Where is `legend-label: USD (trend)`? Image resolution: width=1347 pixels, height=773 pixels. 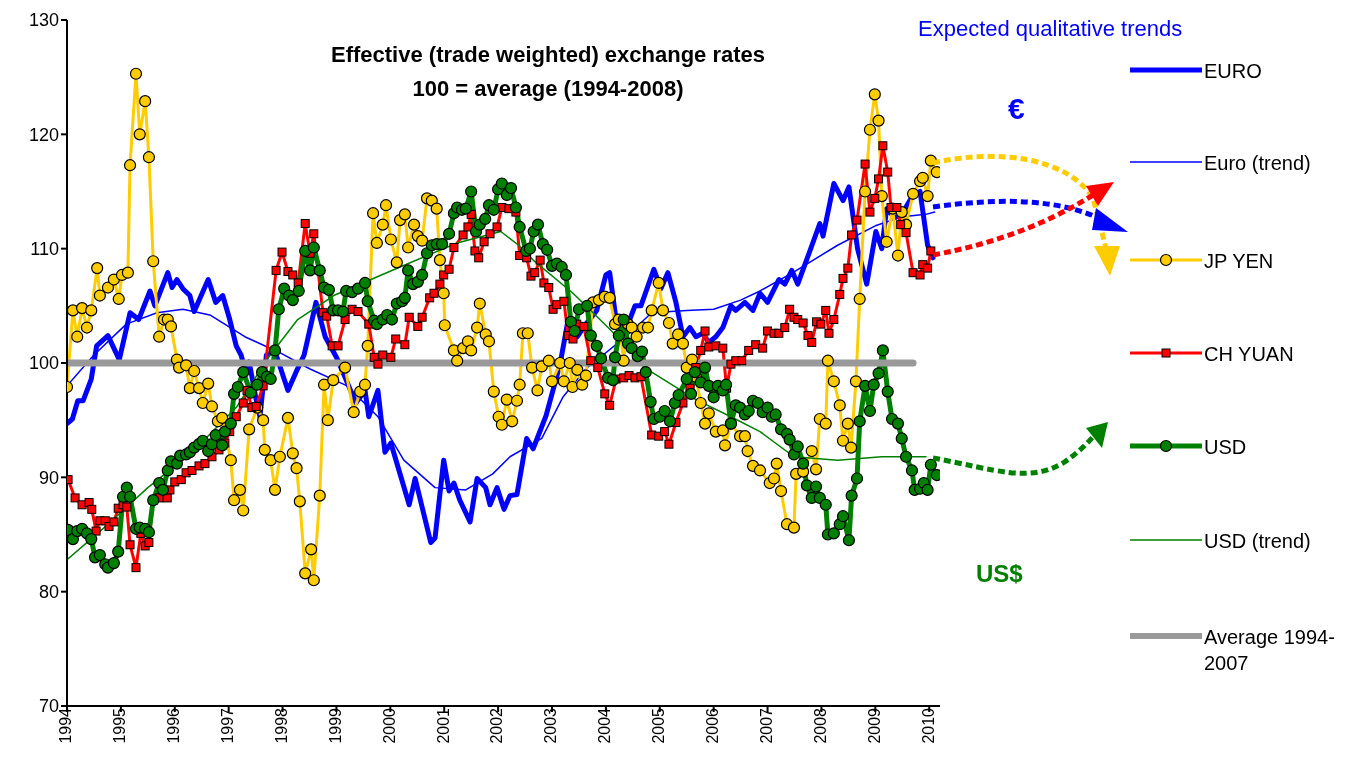 legend-label: USD (trend) is located at coordinates (1258, 541).